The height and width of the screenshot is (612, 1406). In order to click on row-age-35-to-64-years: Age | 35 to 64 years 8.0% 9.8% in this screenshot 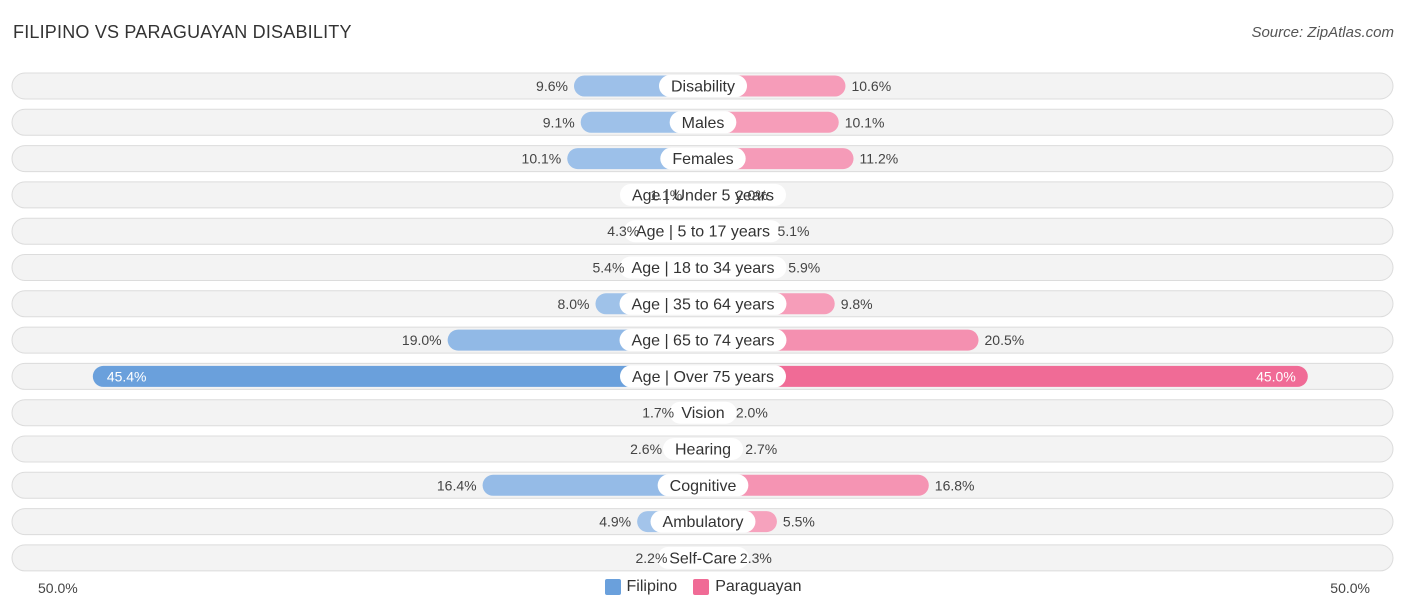, I will do `click(702, 304)`.